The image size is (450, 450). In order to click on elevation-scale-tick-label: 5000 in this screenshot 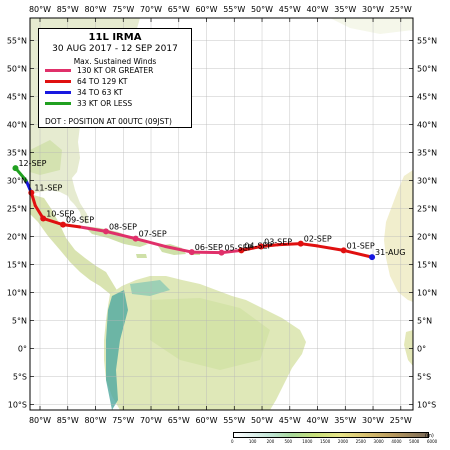, I will do `click(414, 441)`.